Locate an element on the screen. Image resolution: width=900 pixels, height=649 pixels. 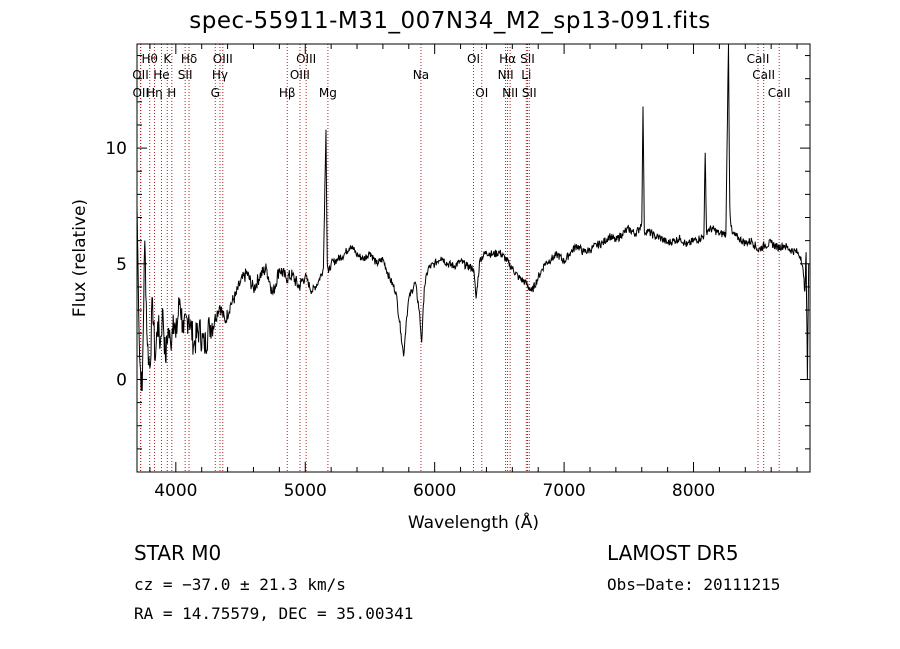
line-marker-label: Hγ is located at coordinates (220, 75).